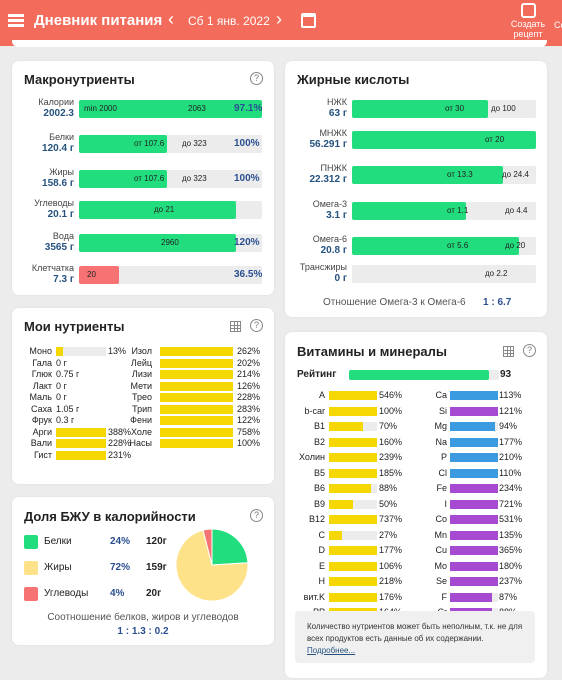  Describe the element at coordinates (308, 20) in the screenshot. I see `calendar-icon` at that location.